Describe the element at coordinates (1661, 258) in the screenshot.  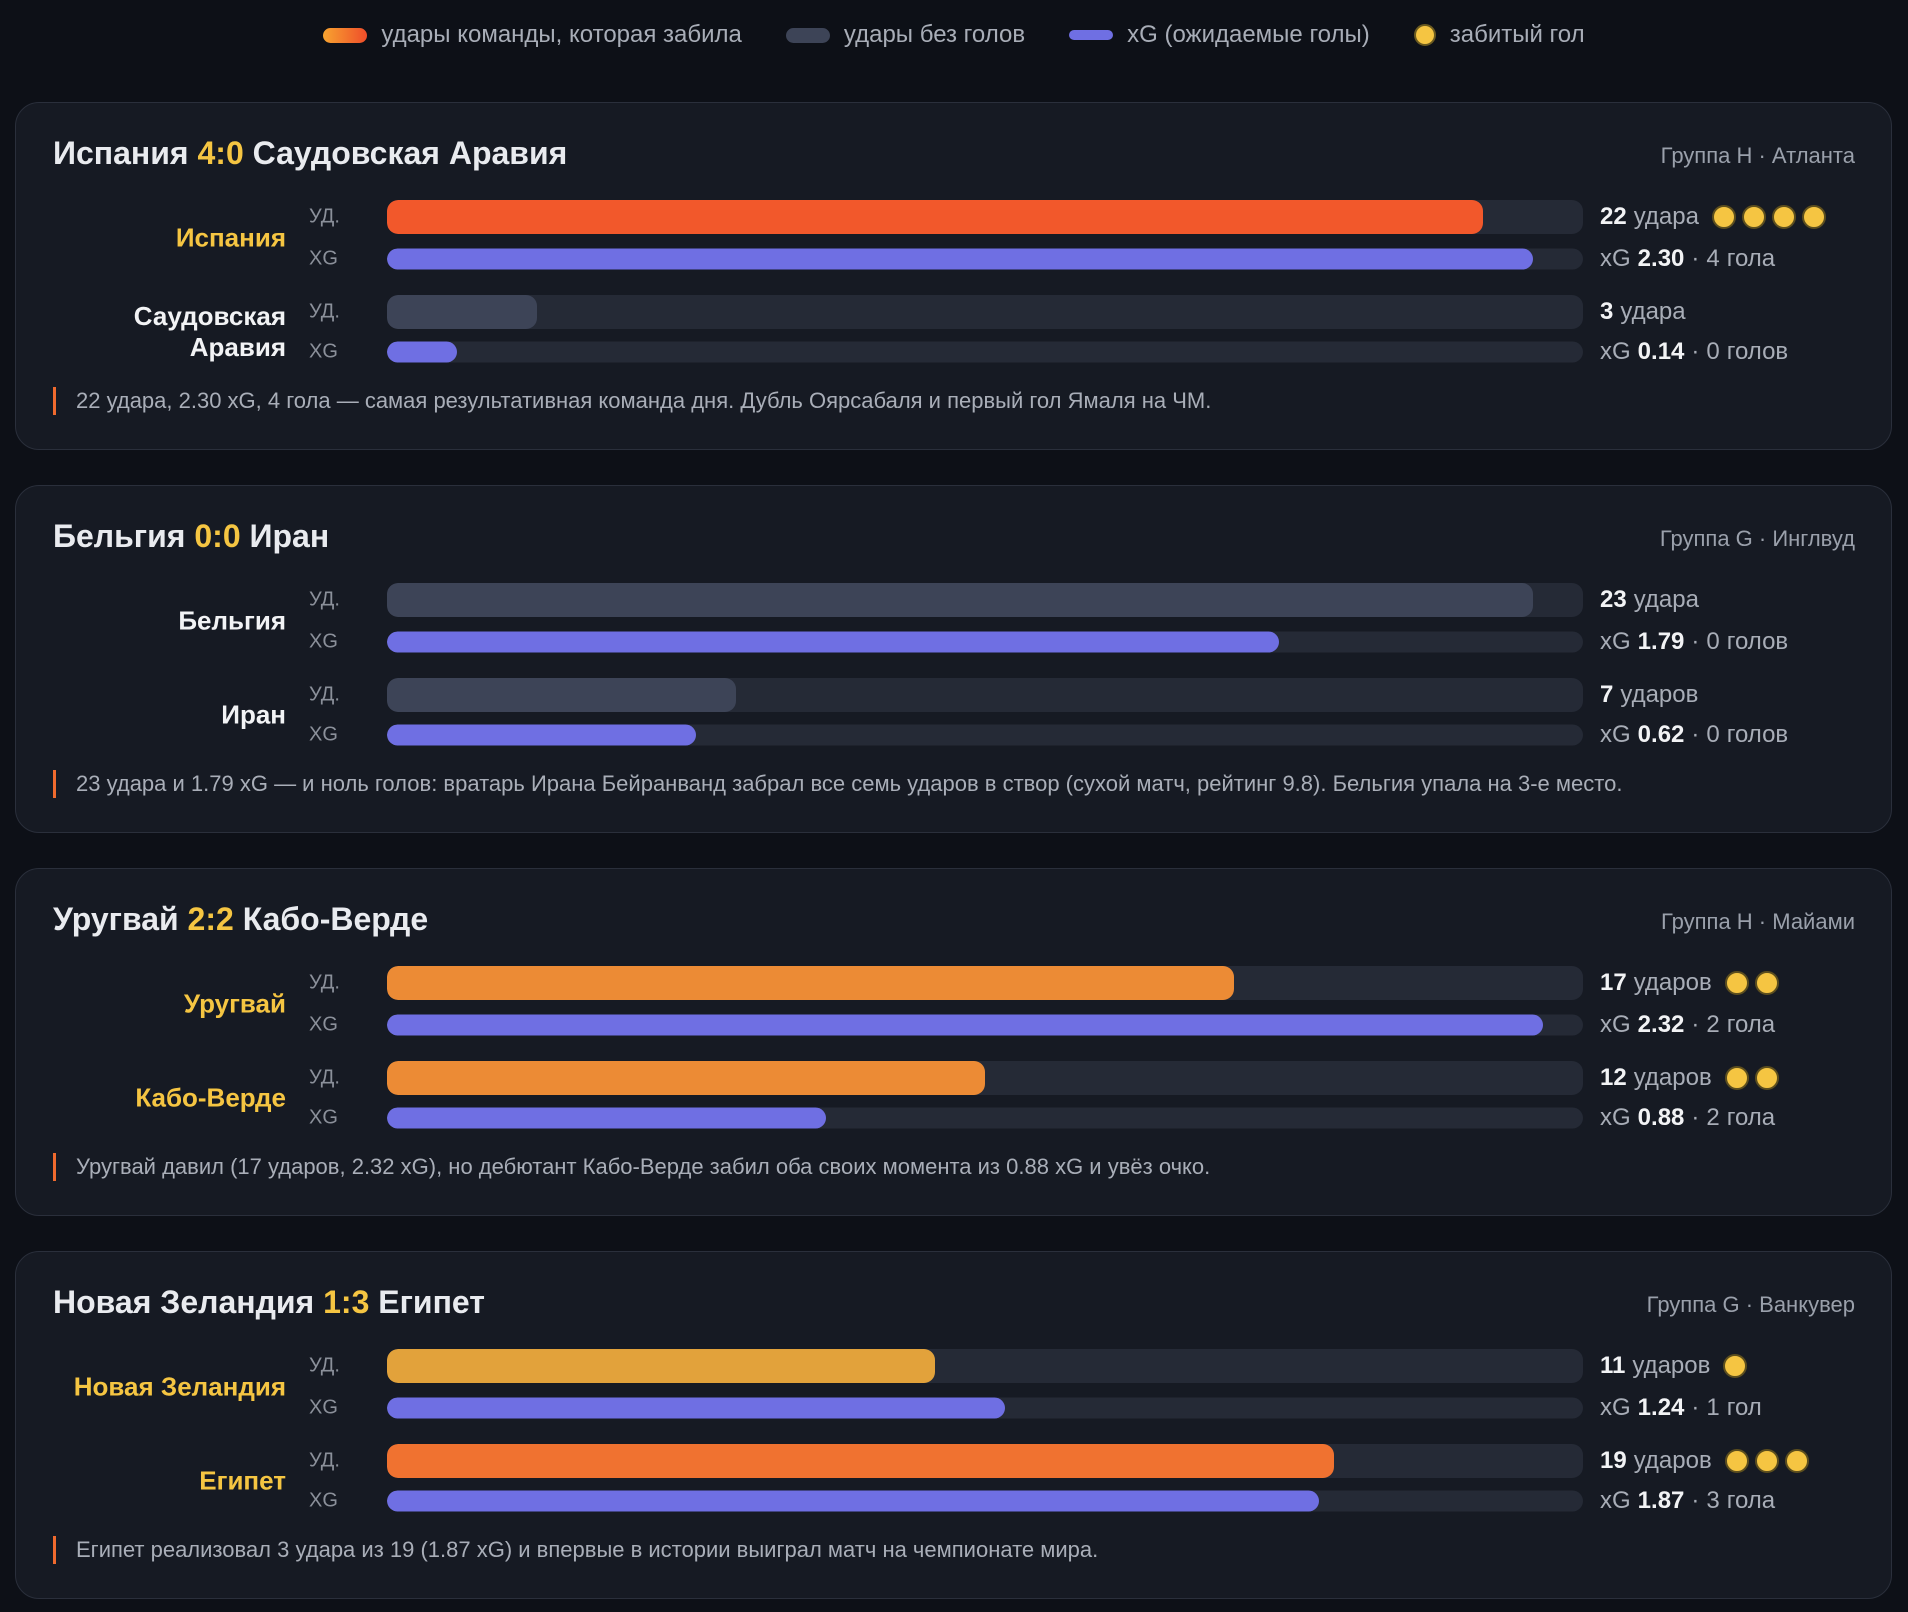
I see `xg-value: 2.30` at that location.